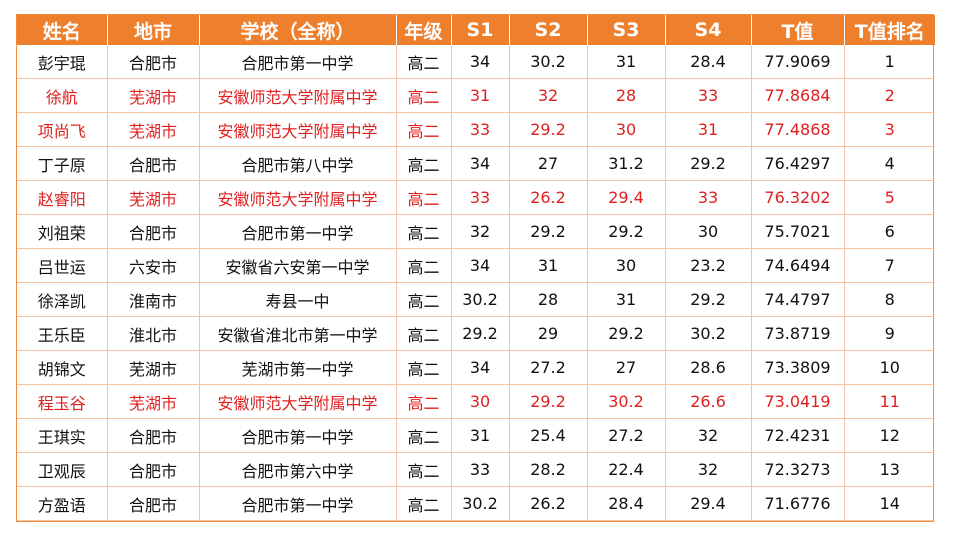 This screenshot has width=960, height=540. I want to click on cell-s1: 32, so click(480, 231).